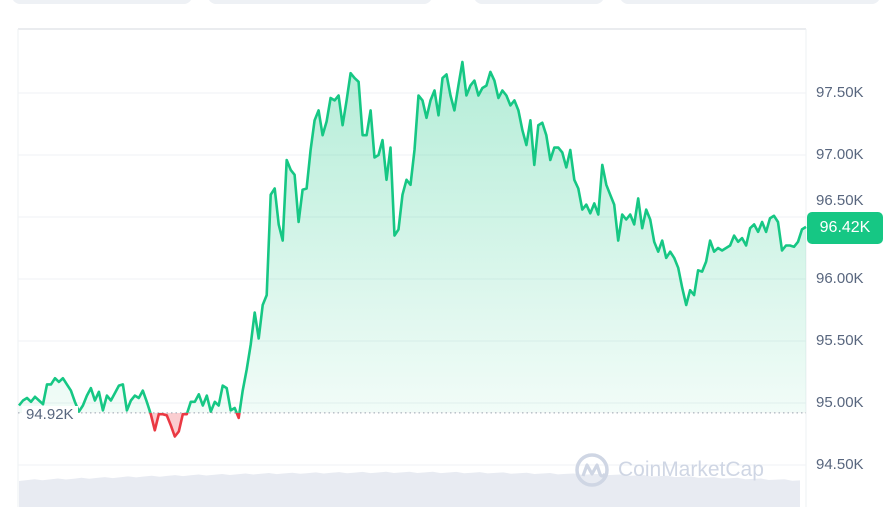 The image size is (892, 507). I want to click on baseline-label: 94.92K, so click(50, 414).